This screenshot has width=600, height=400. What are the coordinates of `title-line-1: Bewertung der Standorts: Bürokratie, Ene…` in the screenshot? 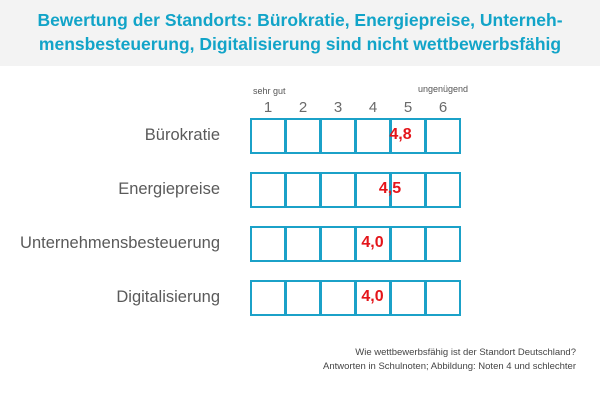 It's located at (300, 20).